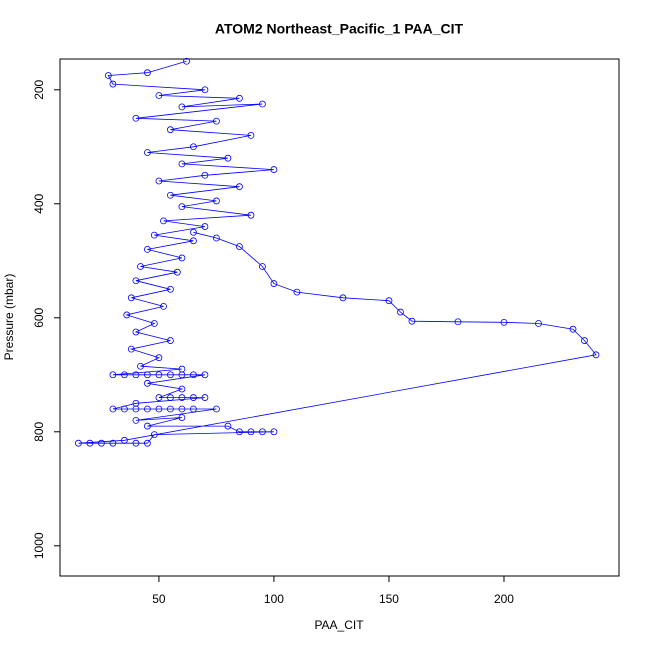 The width and height of the screenshot is (650, 650). I want to click on y-tick-label: 1000, so click(39, 545).